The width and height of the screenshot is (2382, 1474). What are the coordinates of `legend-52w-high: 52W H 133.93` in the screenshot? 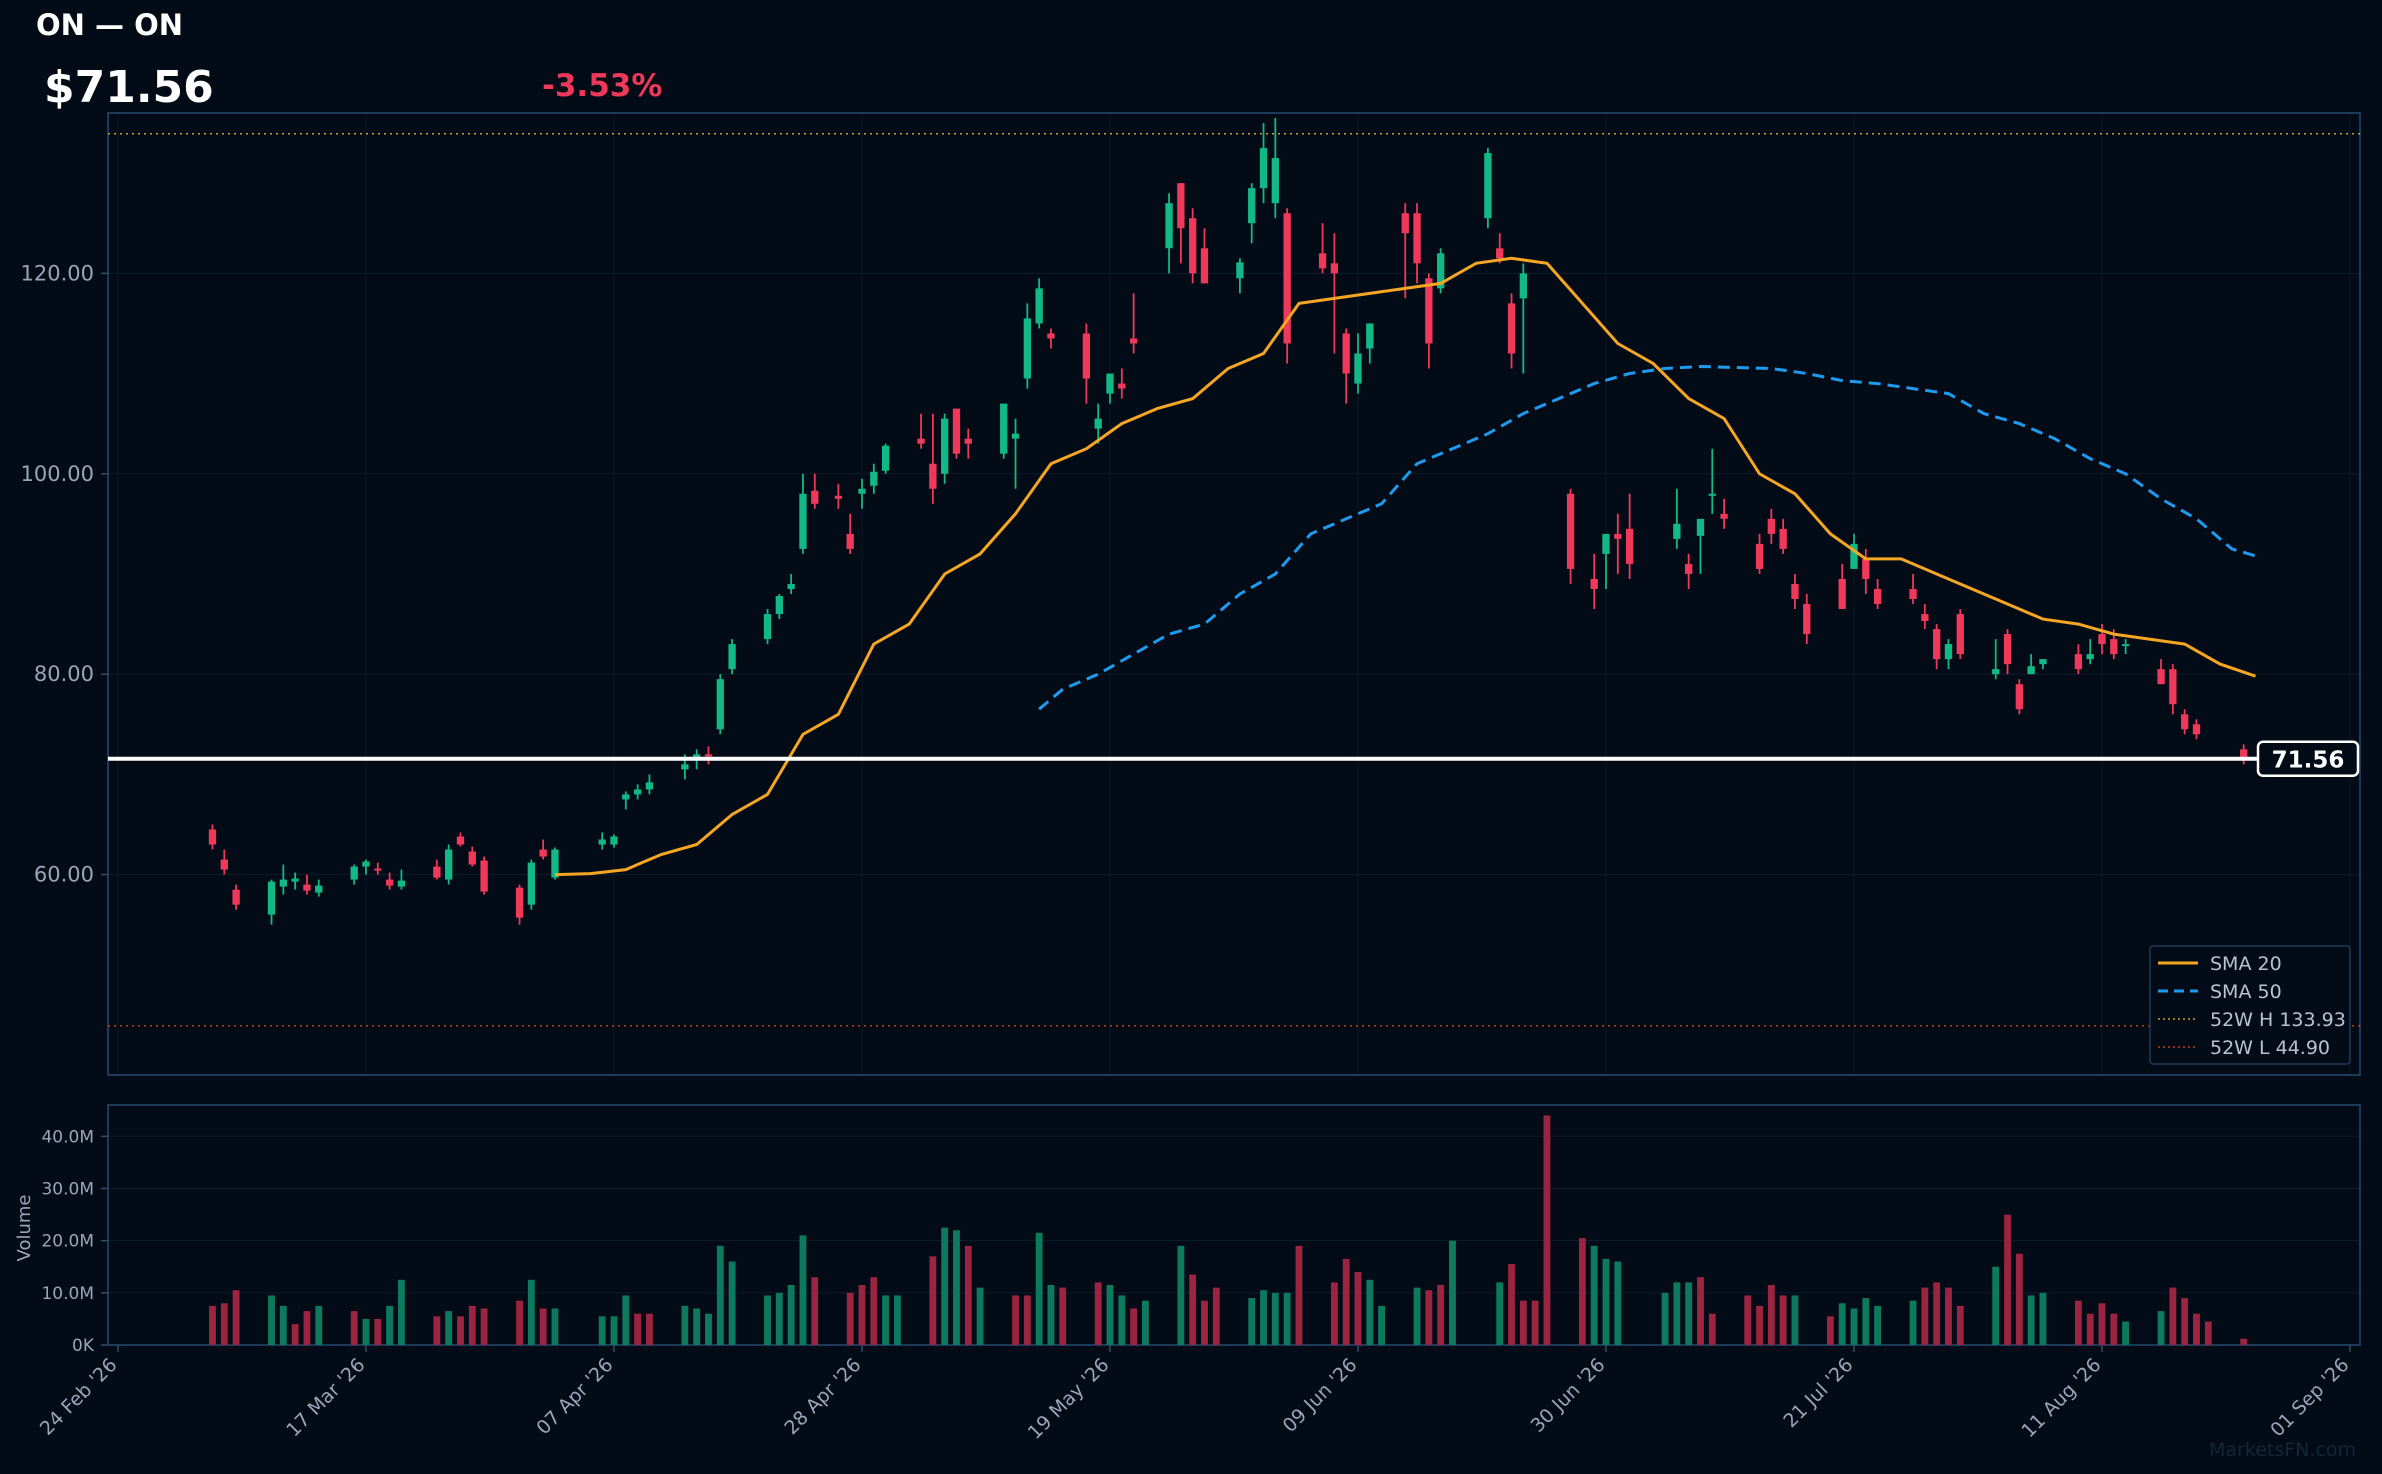 It's located at (2278, 1020).